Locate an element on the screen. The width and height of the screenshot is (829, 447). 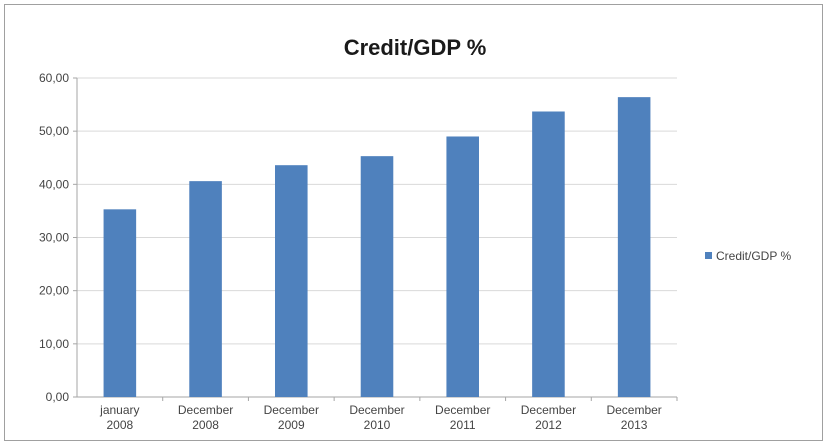
y-tick-label: 0,00 is located at coordinates (58, 397).